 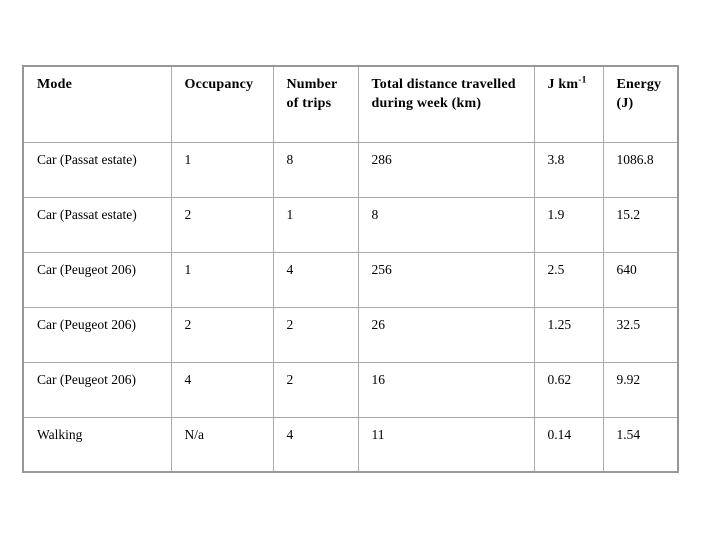 What do you see at coordinates (639, 94) in the screenshot?
I see `column-header-energy-label: Energy (J)` at bounding box center [639, 94].